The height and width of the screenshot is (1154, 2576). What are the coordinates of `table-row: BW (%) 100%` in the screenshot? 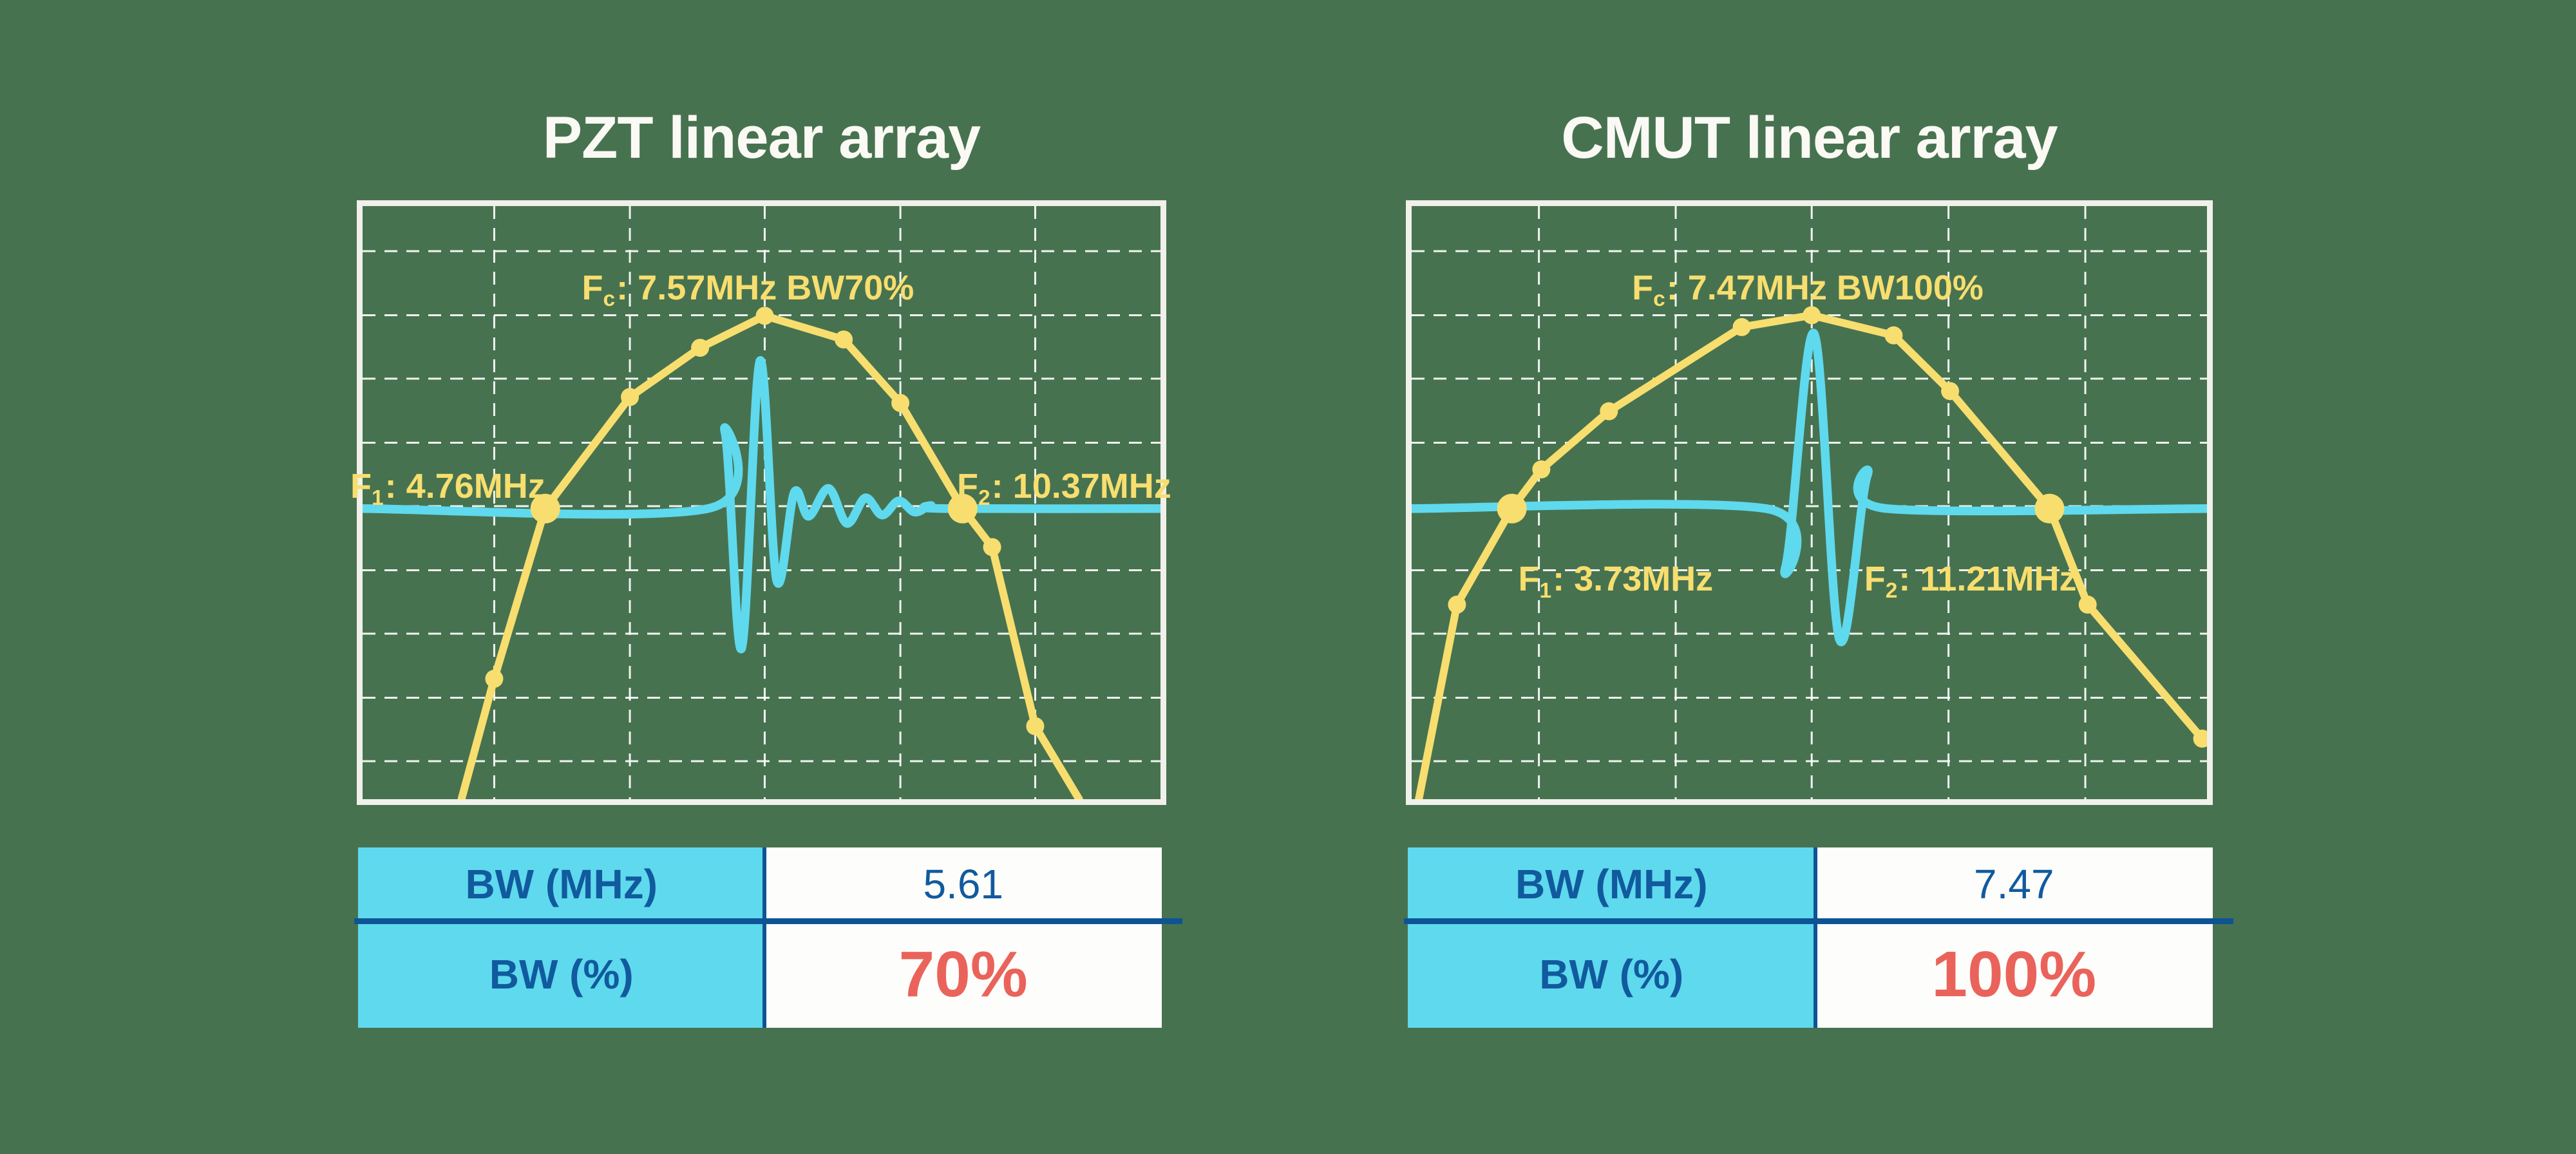 It's located at (1810, 974).